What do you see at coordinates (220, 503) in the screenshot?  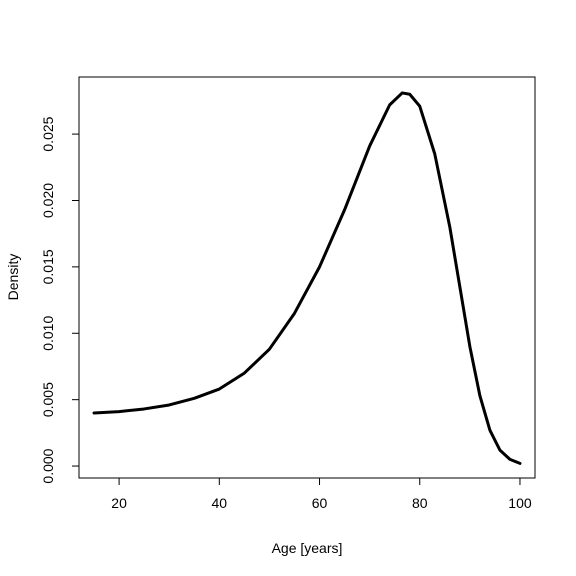 I see `x-tick-label: 40` at bounding box center [220, 503].